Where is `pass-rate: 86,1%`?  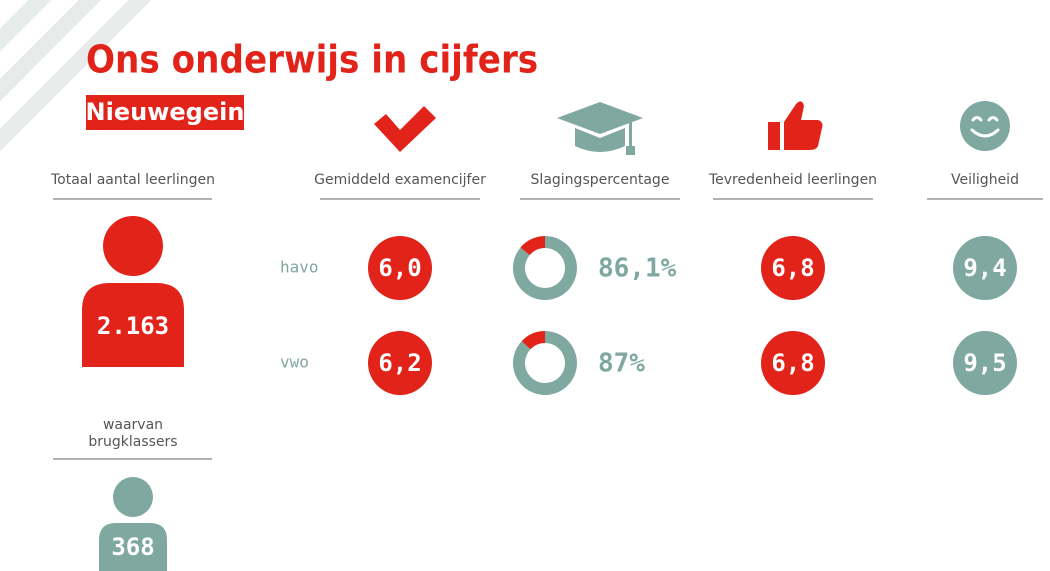
pass-rate: 86,1% is located at coordinates (637, 269).